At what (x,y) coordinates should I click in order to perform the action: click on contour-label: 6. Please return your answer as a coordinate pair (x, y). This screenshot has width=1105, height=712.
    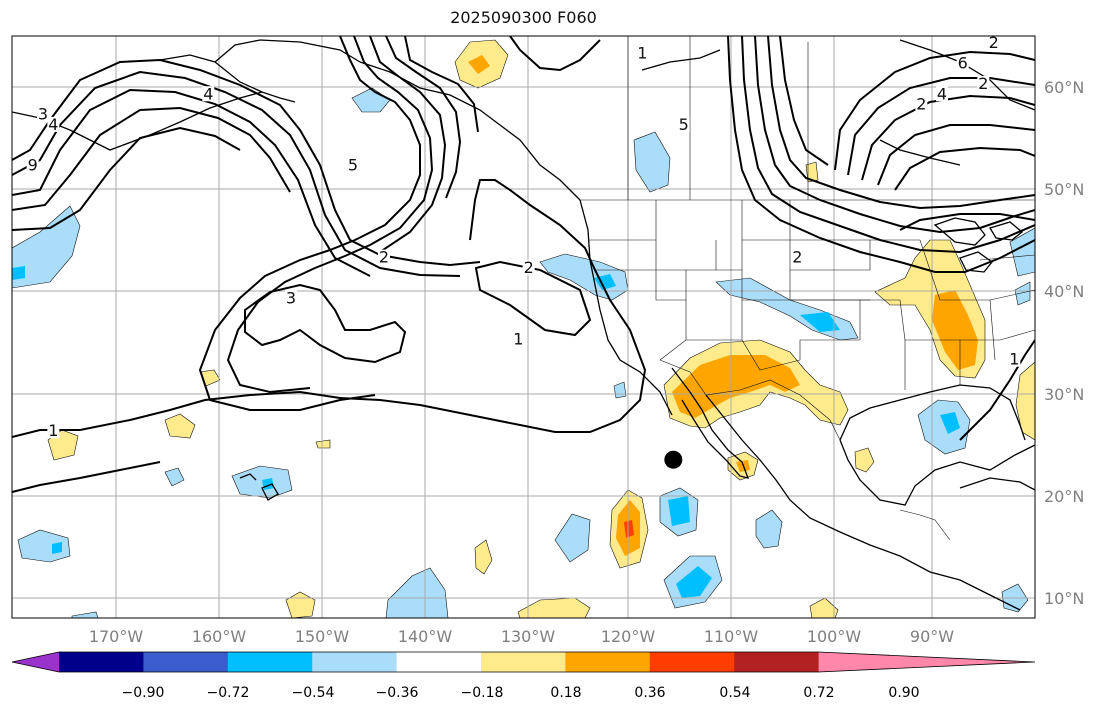
    Looking at the image, I should click on (963, 63).